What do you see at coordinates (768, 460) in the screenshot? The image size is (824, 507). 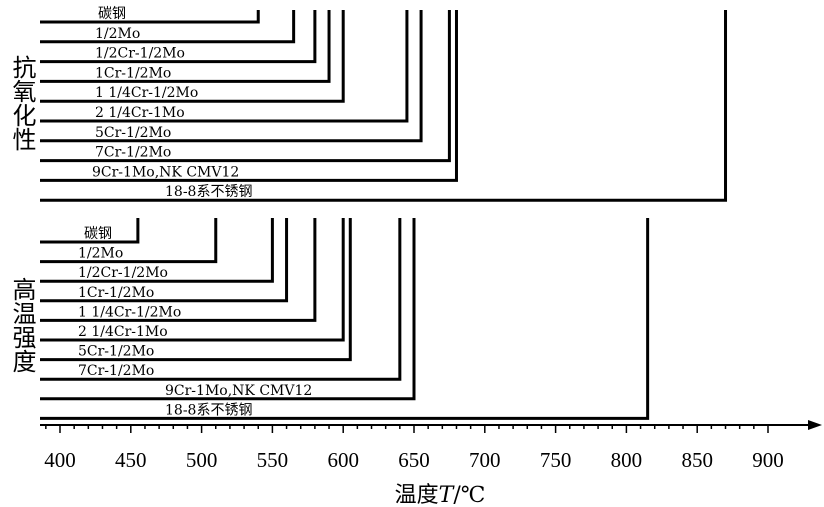 I see `x-tick-label: 900` at bounding box center [768, 460].